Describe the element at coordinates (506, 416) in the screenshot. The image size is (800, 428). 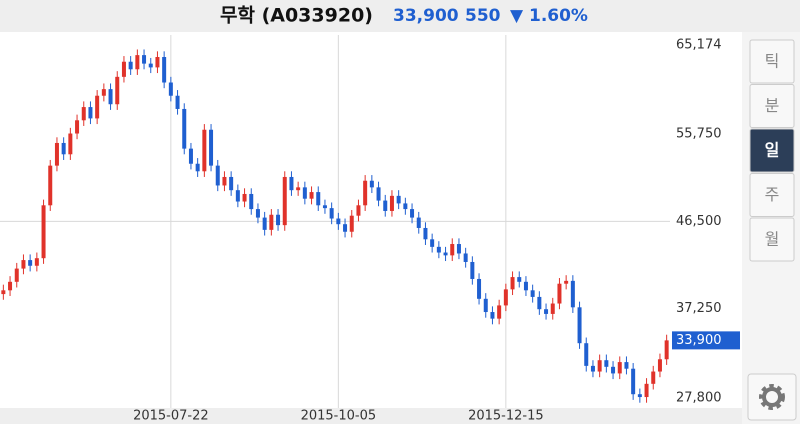
I see `x-tick-label: 2015-12-15` at that location.